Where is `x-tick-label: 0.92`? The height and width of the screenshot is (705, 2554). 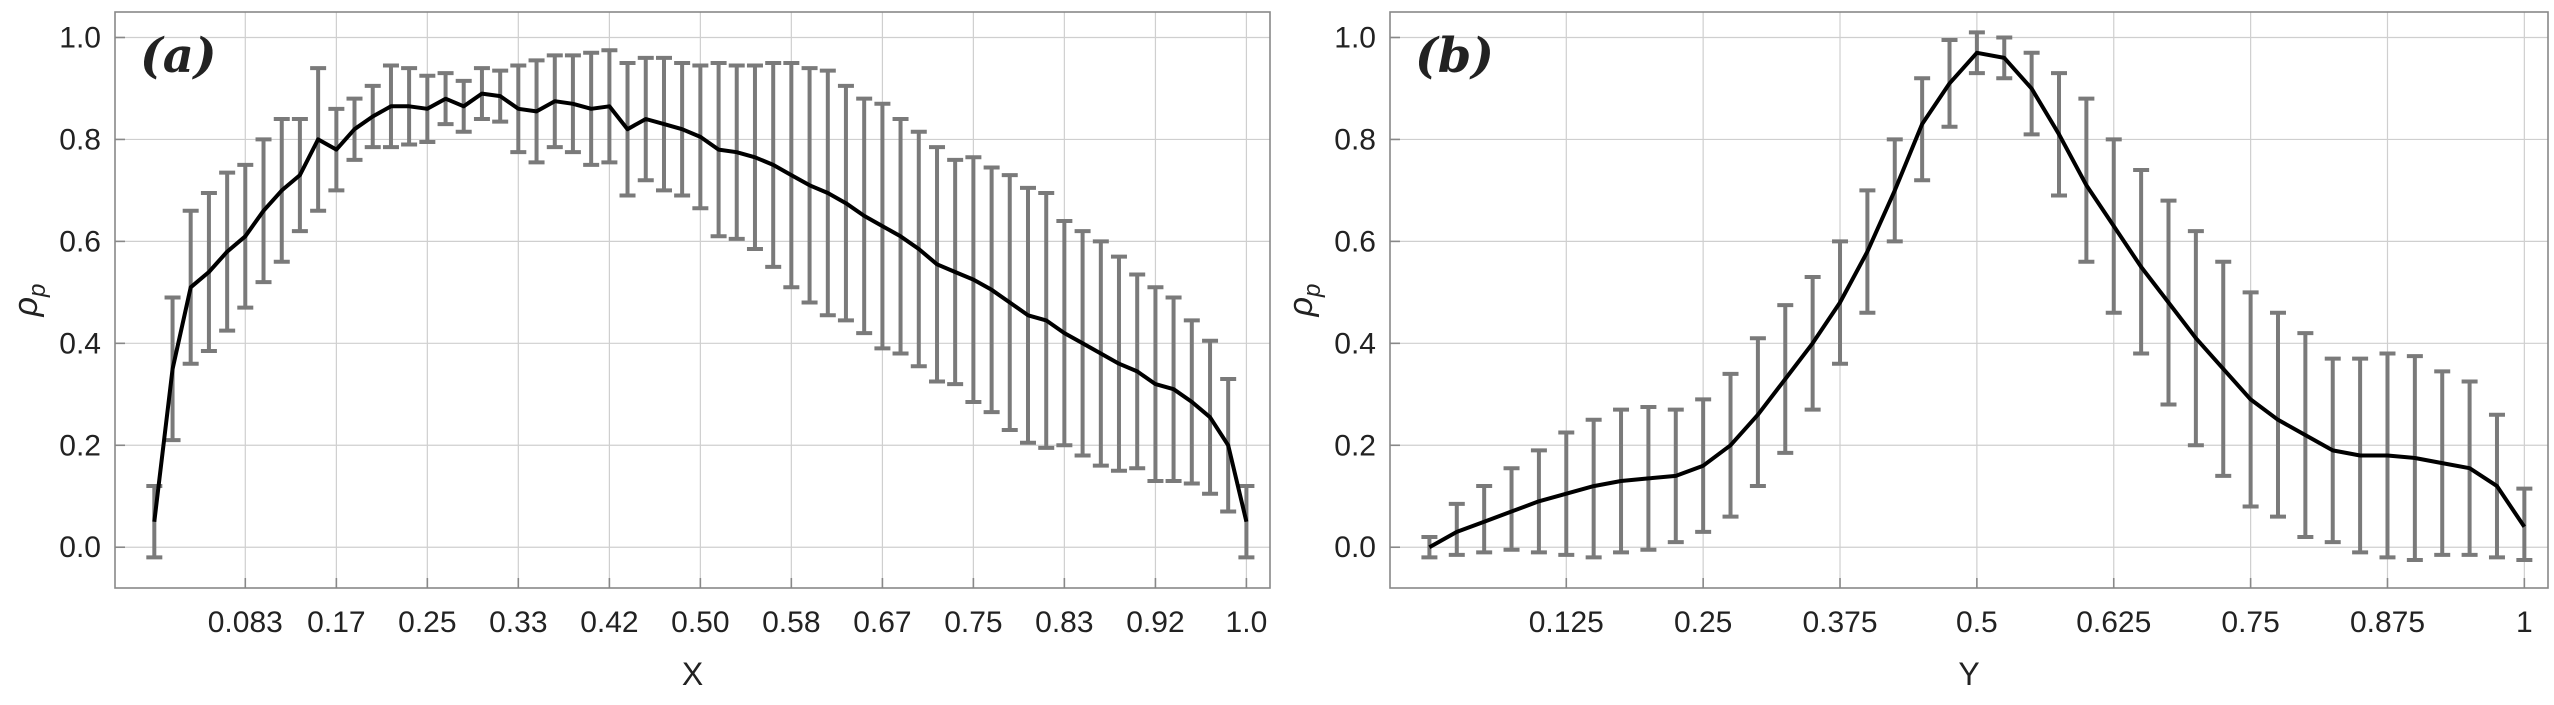
x-tick-label: 0.92 is located at coordinates (1155, 622).